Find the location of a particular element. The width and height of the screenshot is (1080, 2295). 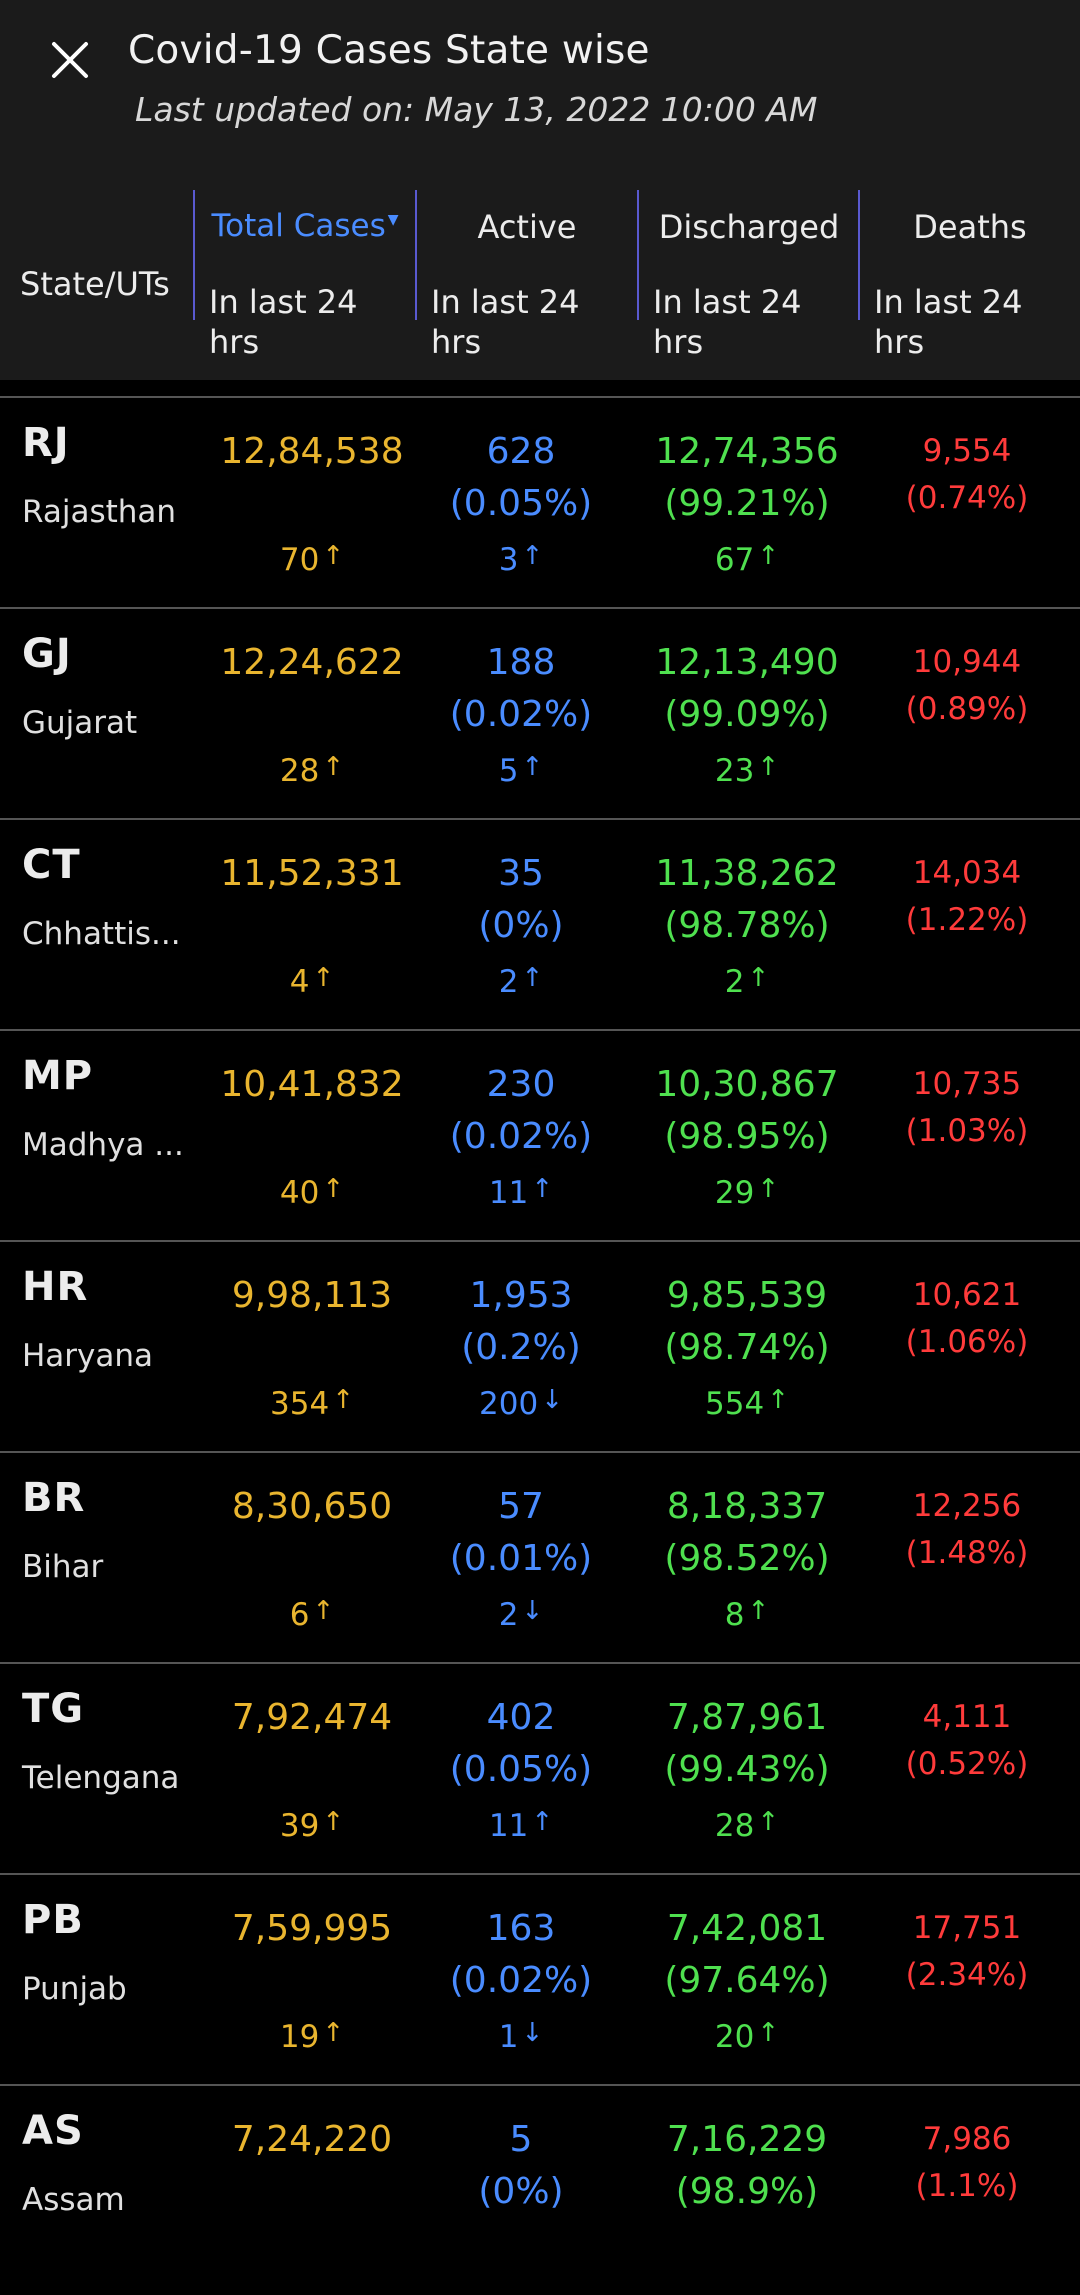

total-value: 11,52,331 is located at coordinates (312, 873).